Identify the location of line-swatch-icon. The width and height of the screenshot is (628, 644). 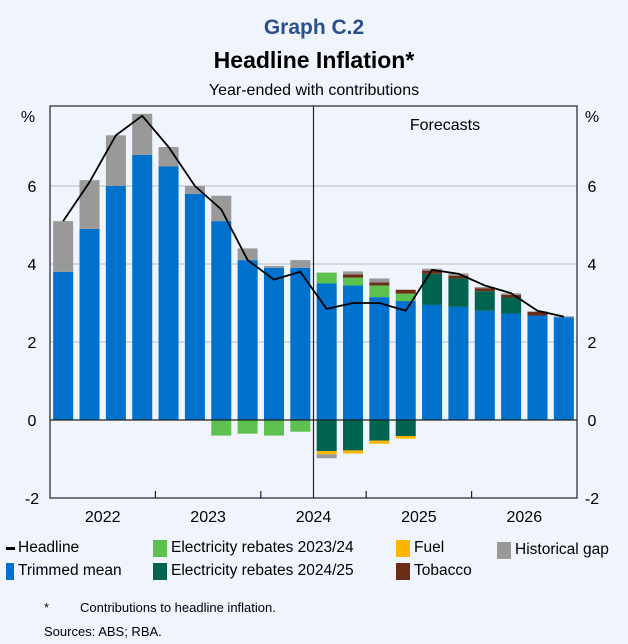
(10, 548).